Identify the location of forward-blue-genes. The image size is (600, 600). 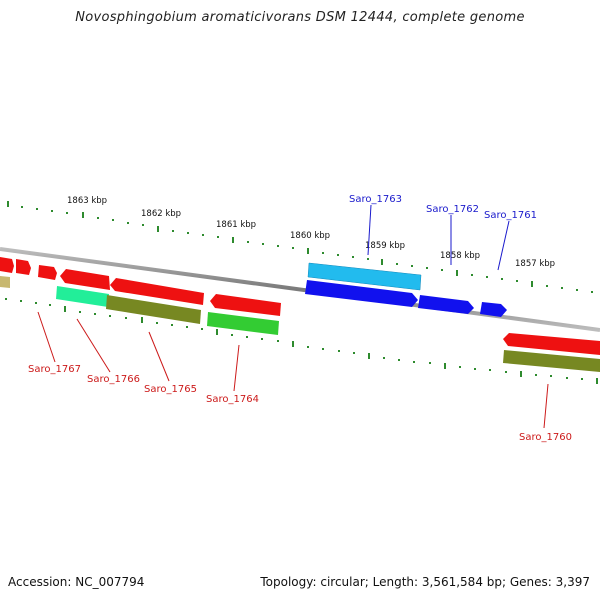
(406, 298).